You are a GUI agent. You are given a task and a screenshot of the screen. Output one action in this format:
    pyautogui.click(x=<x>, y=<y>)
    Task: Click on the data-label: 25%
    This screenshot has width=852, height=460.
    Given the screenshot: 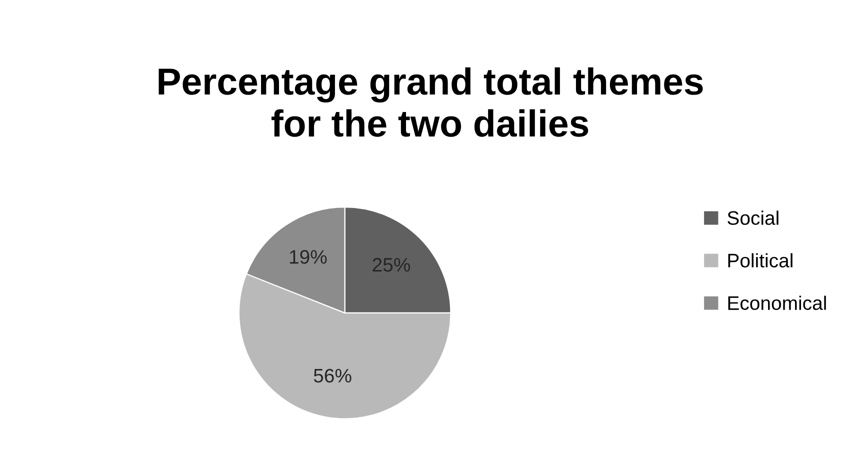 What is the action you would take?
    pyautogui.click(x=391, y=265)
    